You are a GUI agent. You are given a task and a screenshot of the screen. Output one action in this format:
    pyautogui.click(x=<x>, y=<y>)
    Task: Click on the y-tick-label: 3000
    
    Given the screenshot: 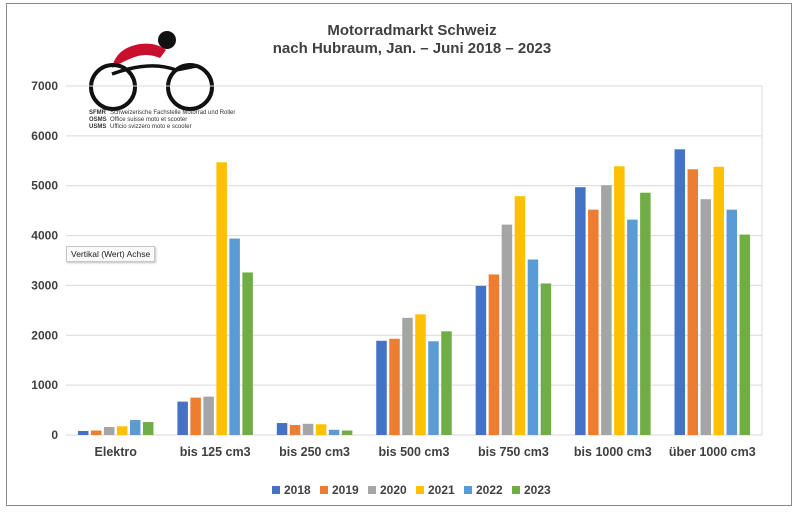 What is the action you would take?
    pyautogui.click(x=44, y=285)
    